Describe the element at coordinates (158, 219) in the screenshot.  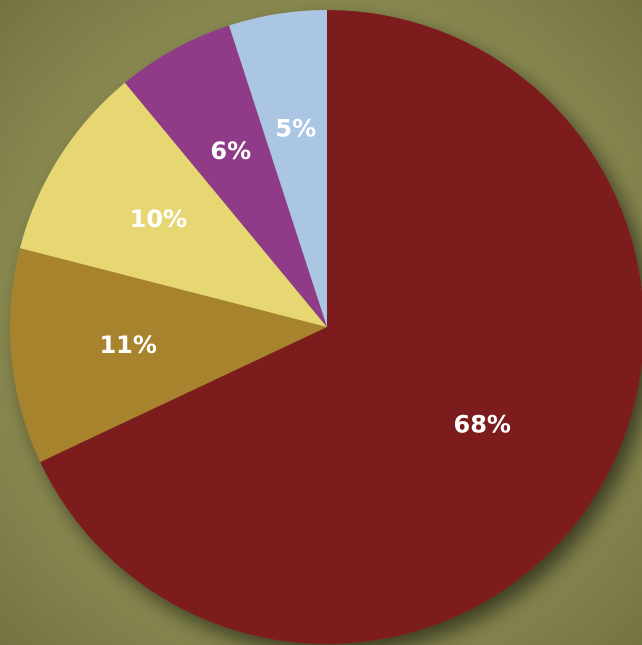
I see `value-label: 10%` at that location.